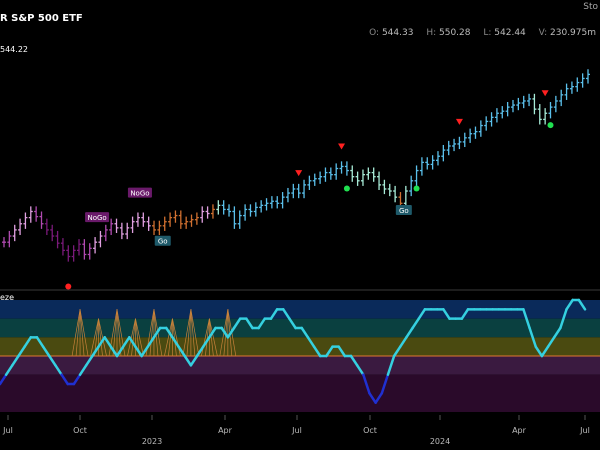  I want to click on band-nogo, so click(300, 365).